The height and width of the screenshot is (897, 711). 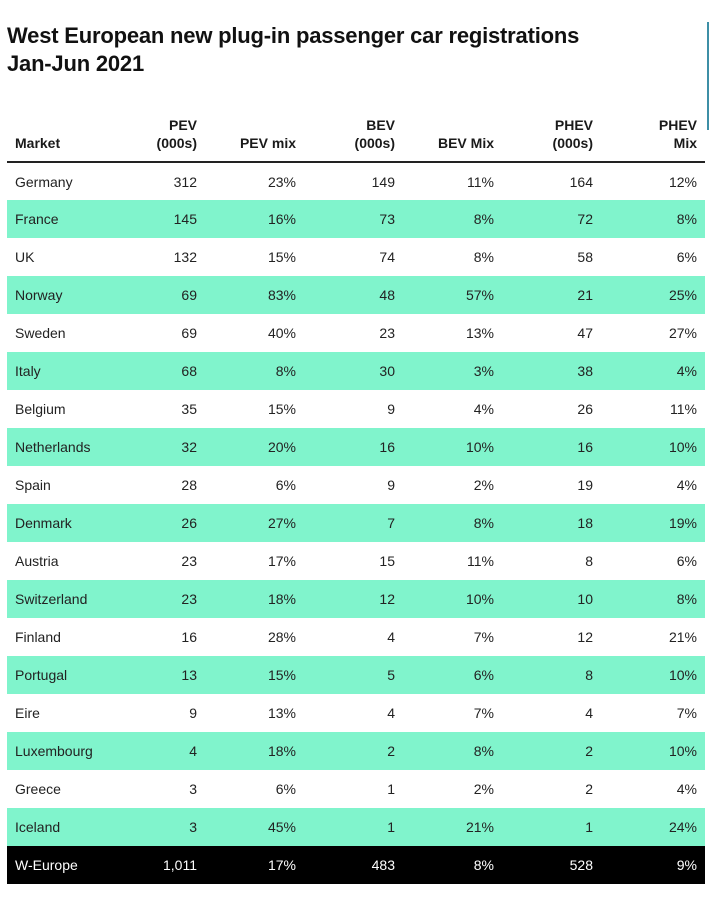 What do you see at coordinates (40, 333) in the screenshot?
I see `market-cell: Sweden` at bounding box center [40, 333].